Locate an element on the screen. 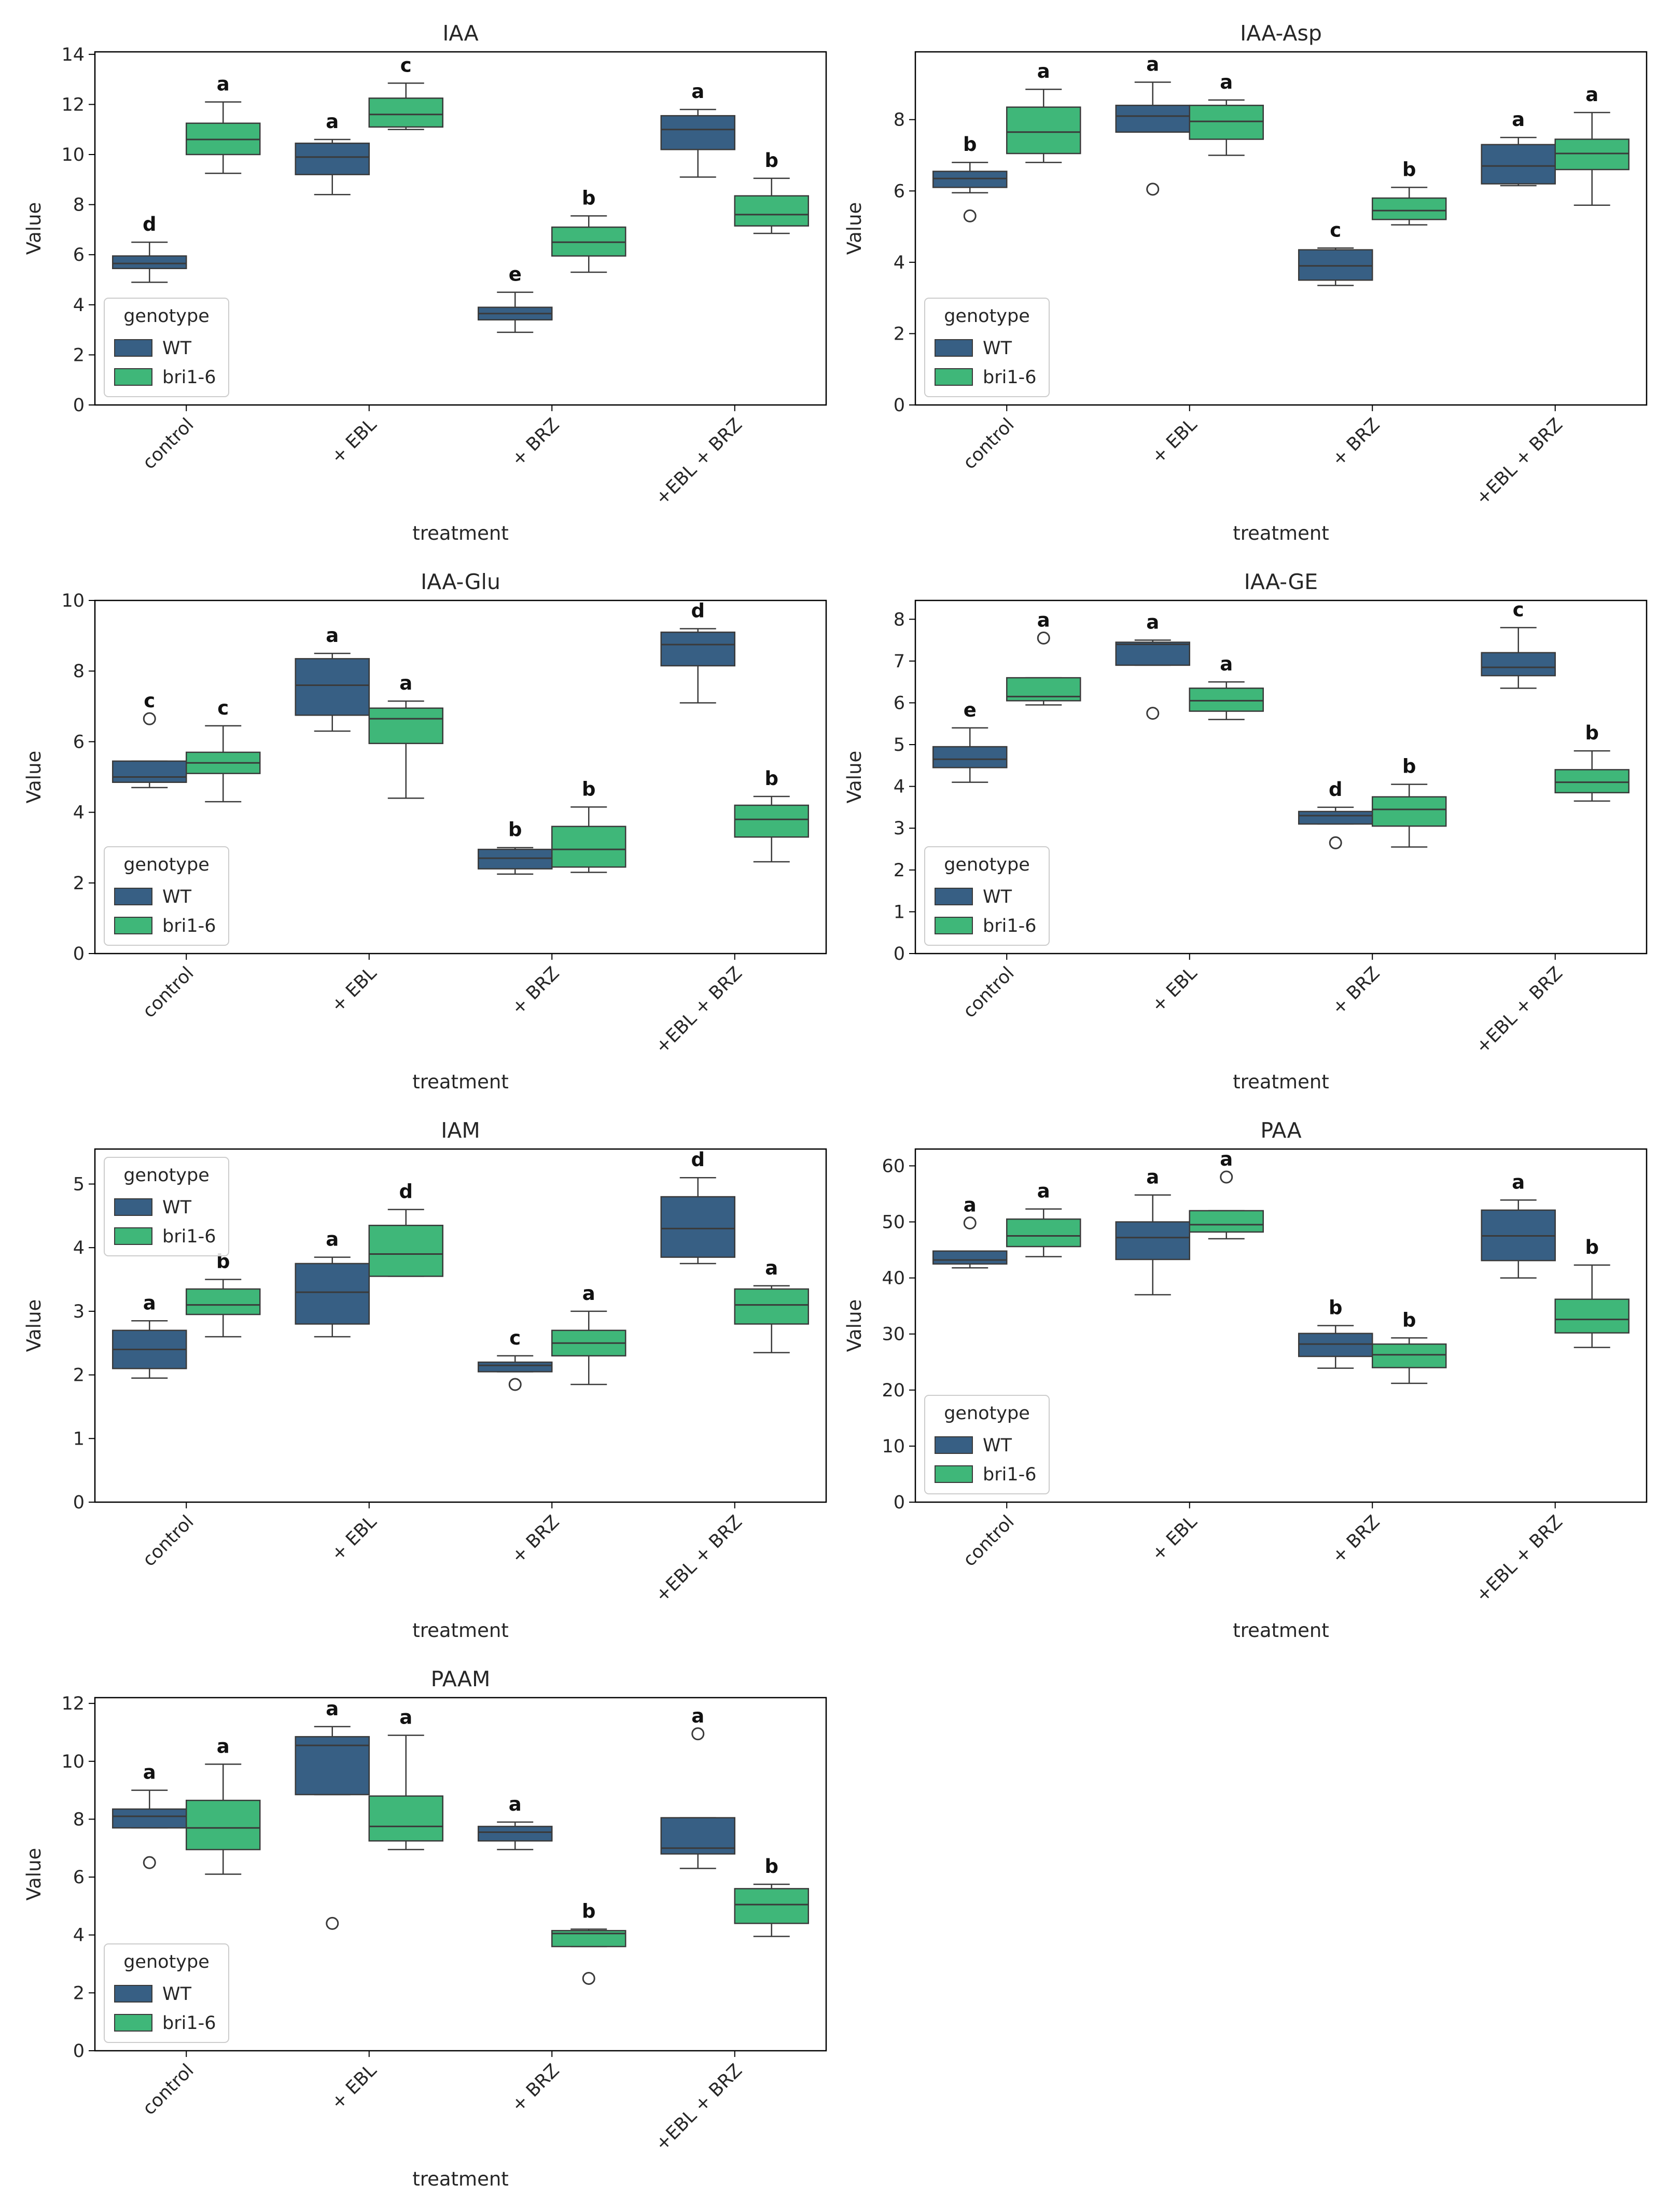 Image resolution: width=1672 pixels, height=2212 pixels. chart-title: IAM is located at coordinates (460, 1130).